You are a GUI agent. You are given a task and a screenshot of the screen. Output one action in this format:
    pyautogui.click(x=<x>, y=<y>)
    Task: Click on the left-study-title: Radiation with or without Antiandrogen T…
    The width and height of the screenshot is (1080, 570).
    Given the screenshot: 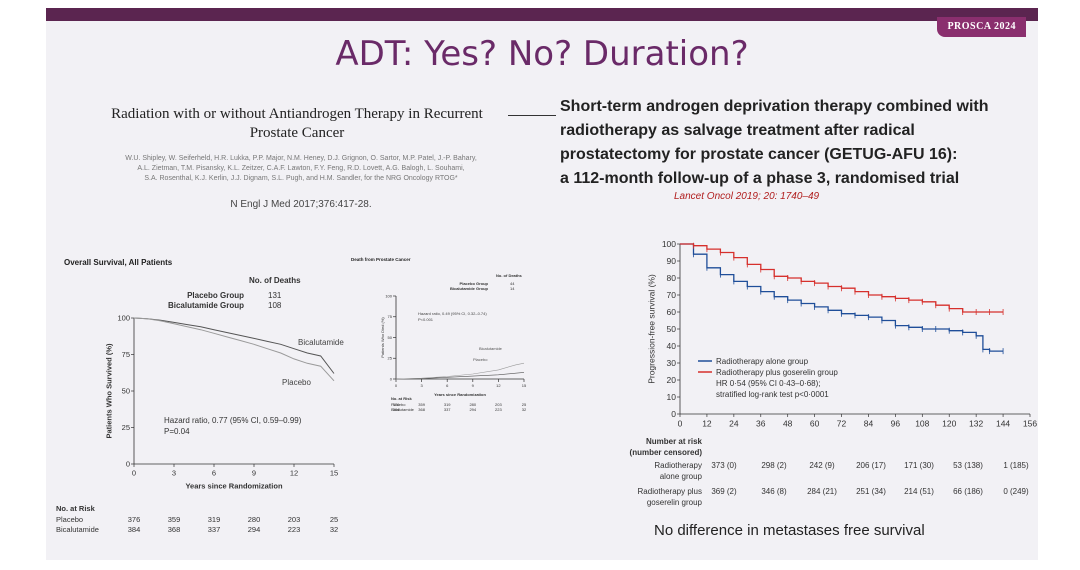 What is the action you would take?
    pyautogui.click(x=297, y=124)
    